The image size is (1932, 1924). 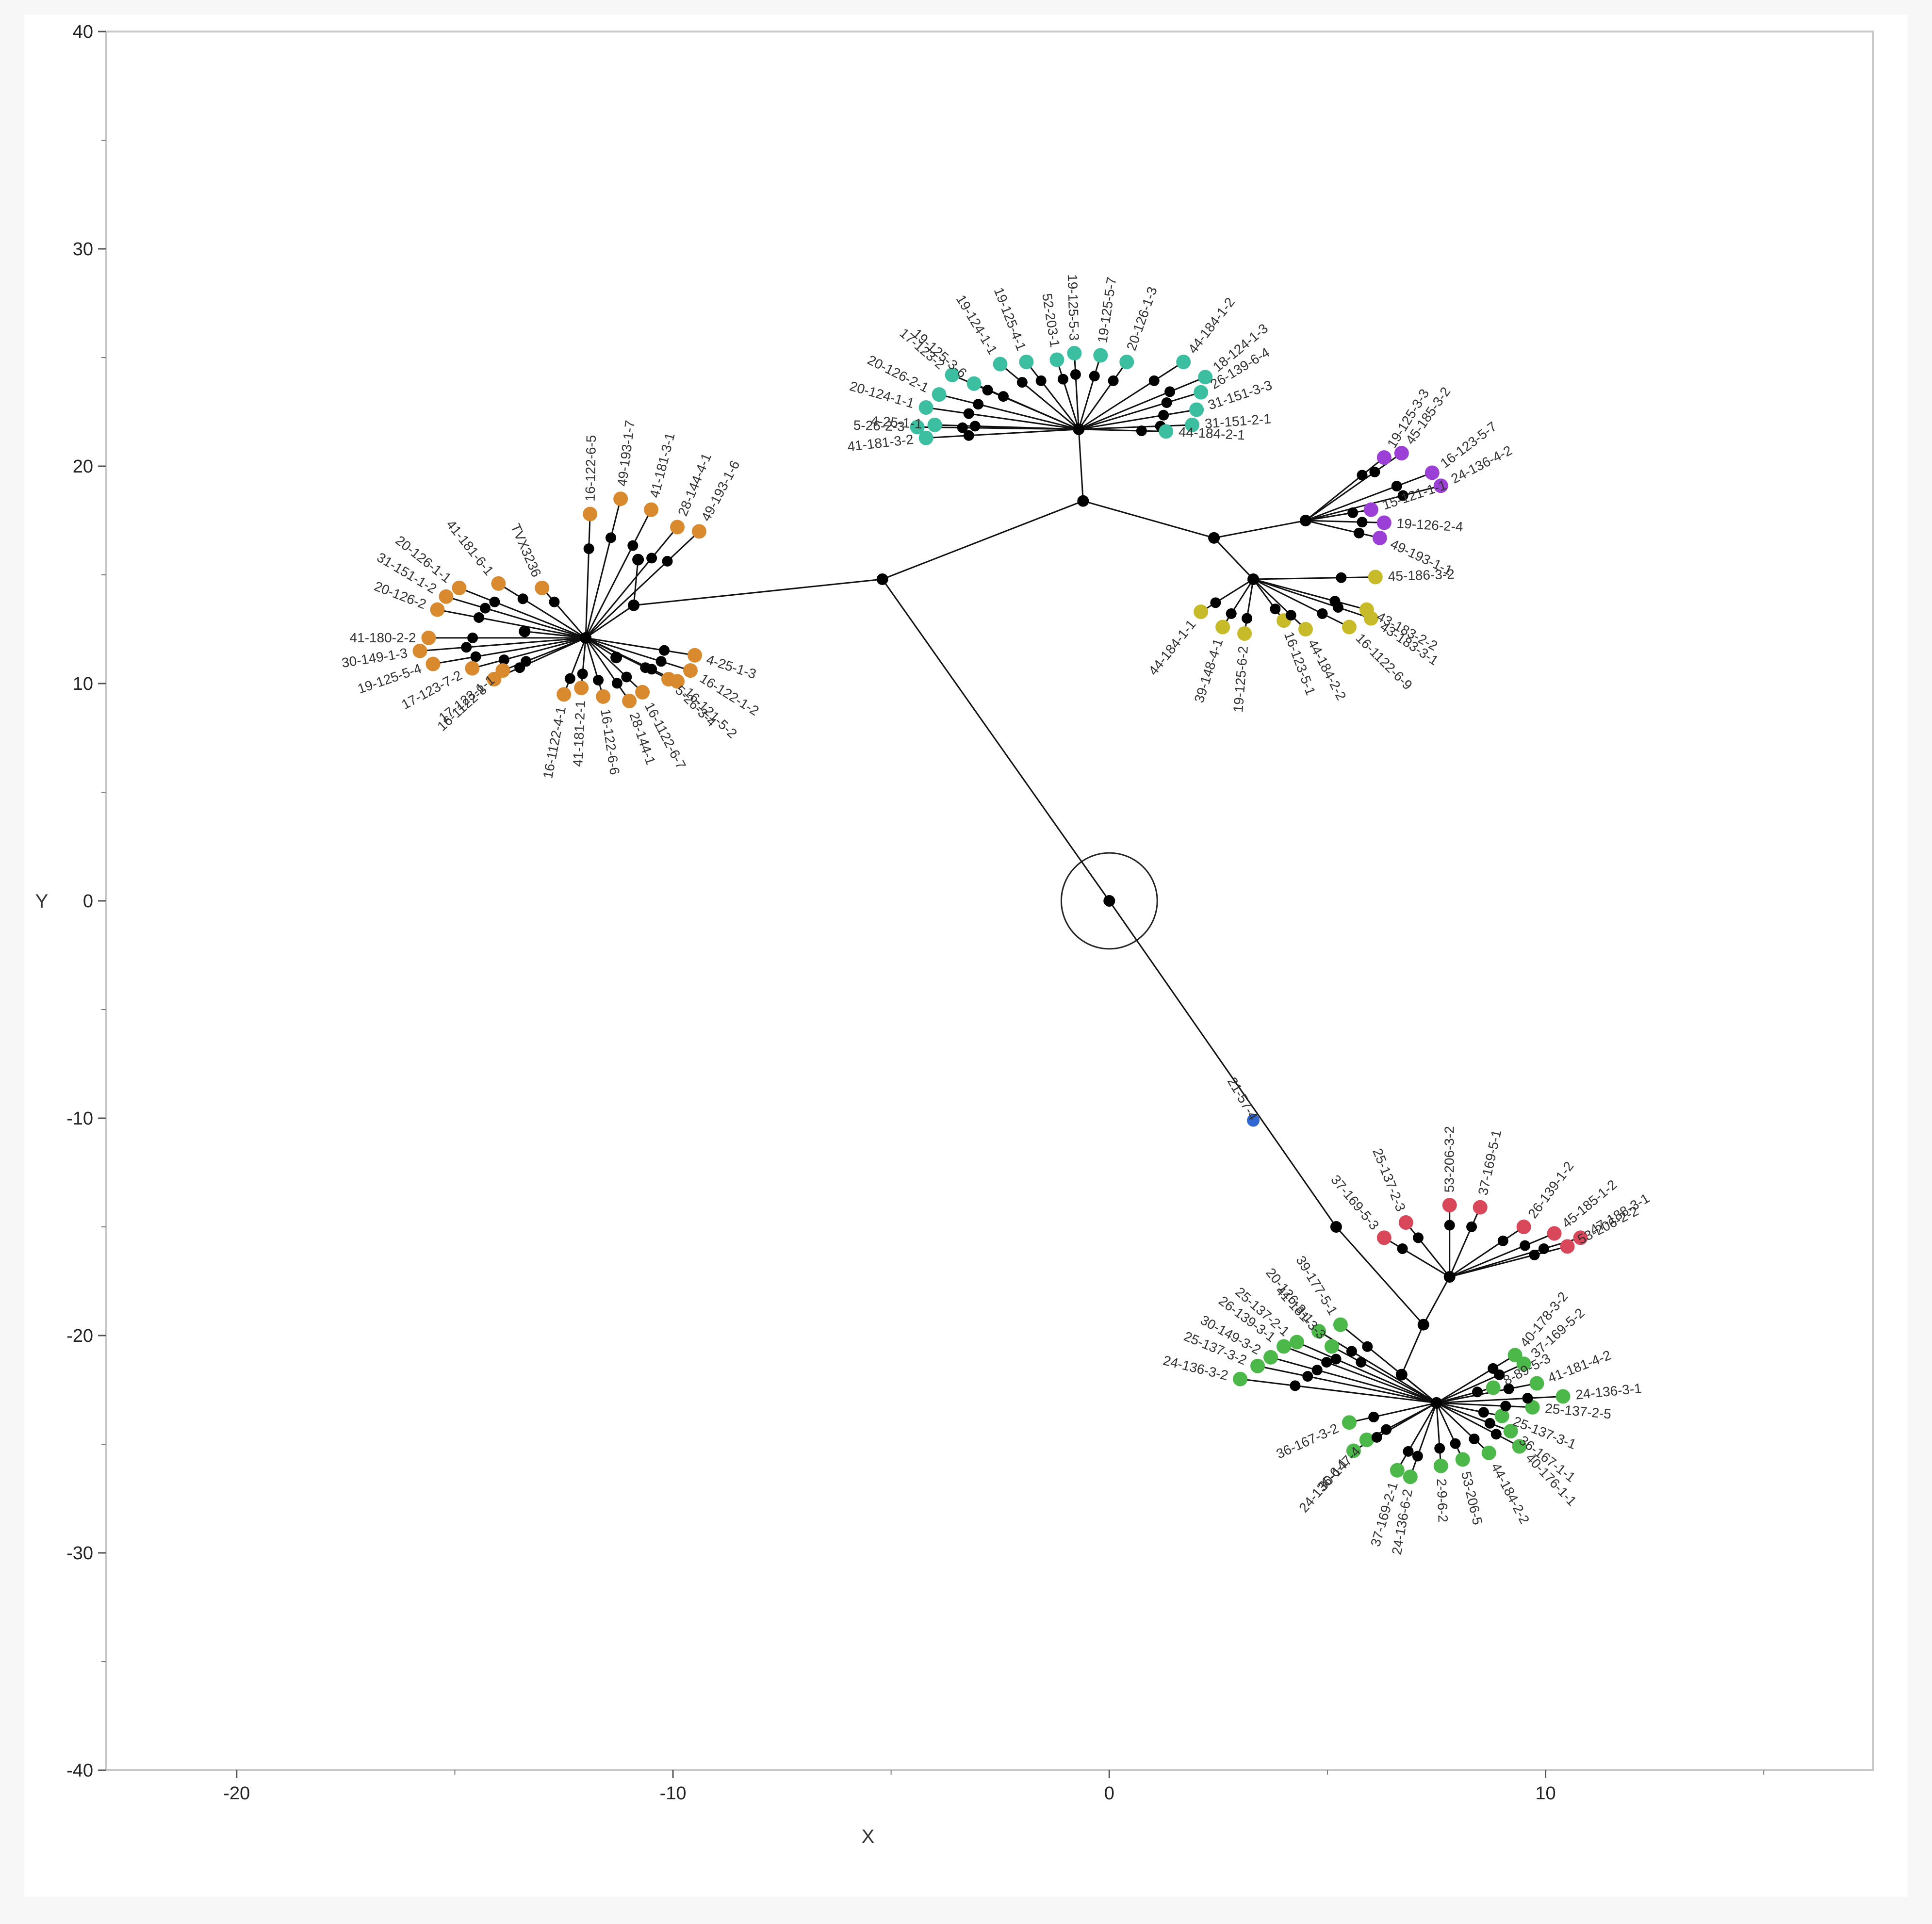 What do you see at coordinates (1073, 307) in the screenshot?
I see `leaf-label: 19-125-5-3` at bounding box center [1073, 307].